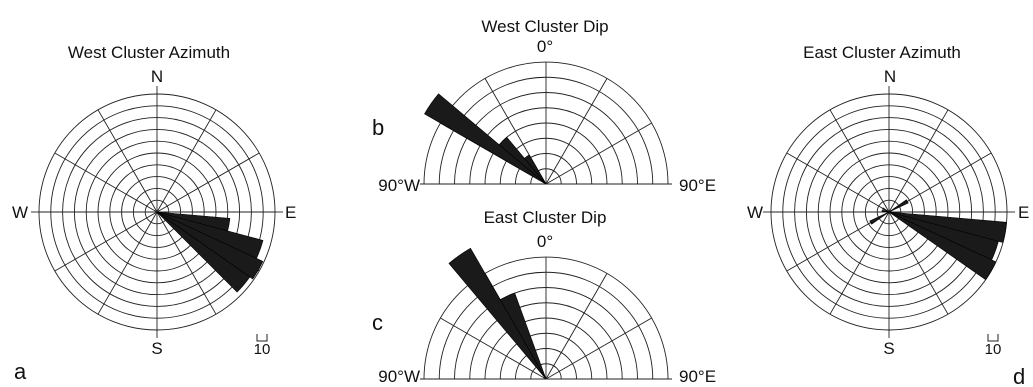 This screenshot has width=1033, height=387. What do you see at coordinates (1019, 375) in the screenshot?
I see `panel-label-d: d` at bounding box center [1019, 375].